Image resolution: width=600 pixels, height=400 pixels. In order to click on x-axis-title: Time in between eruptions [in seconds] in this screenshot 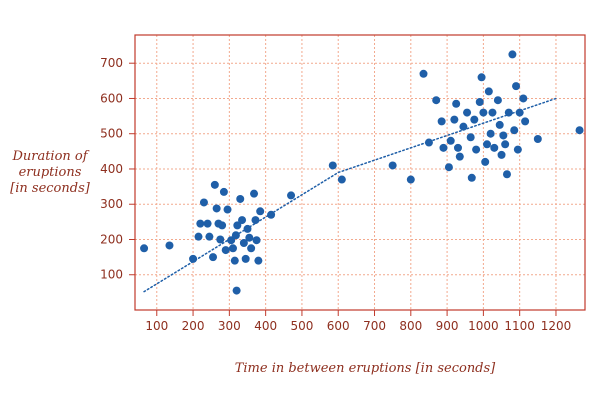, I will do `click(365, 368)`.